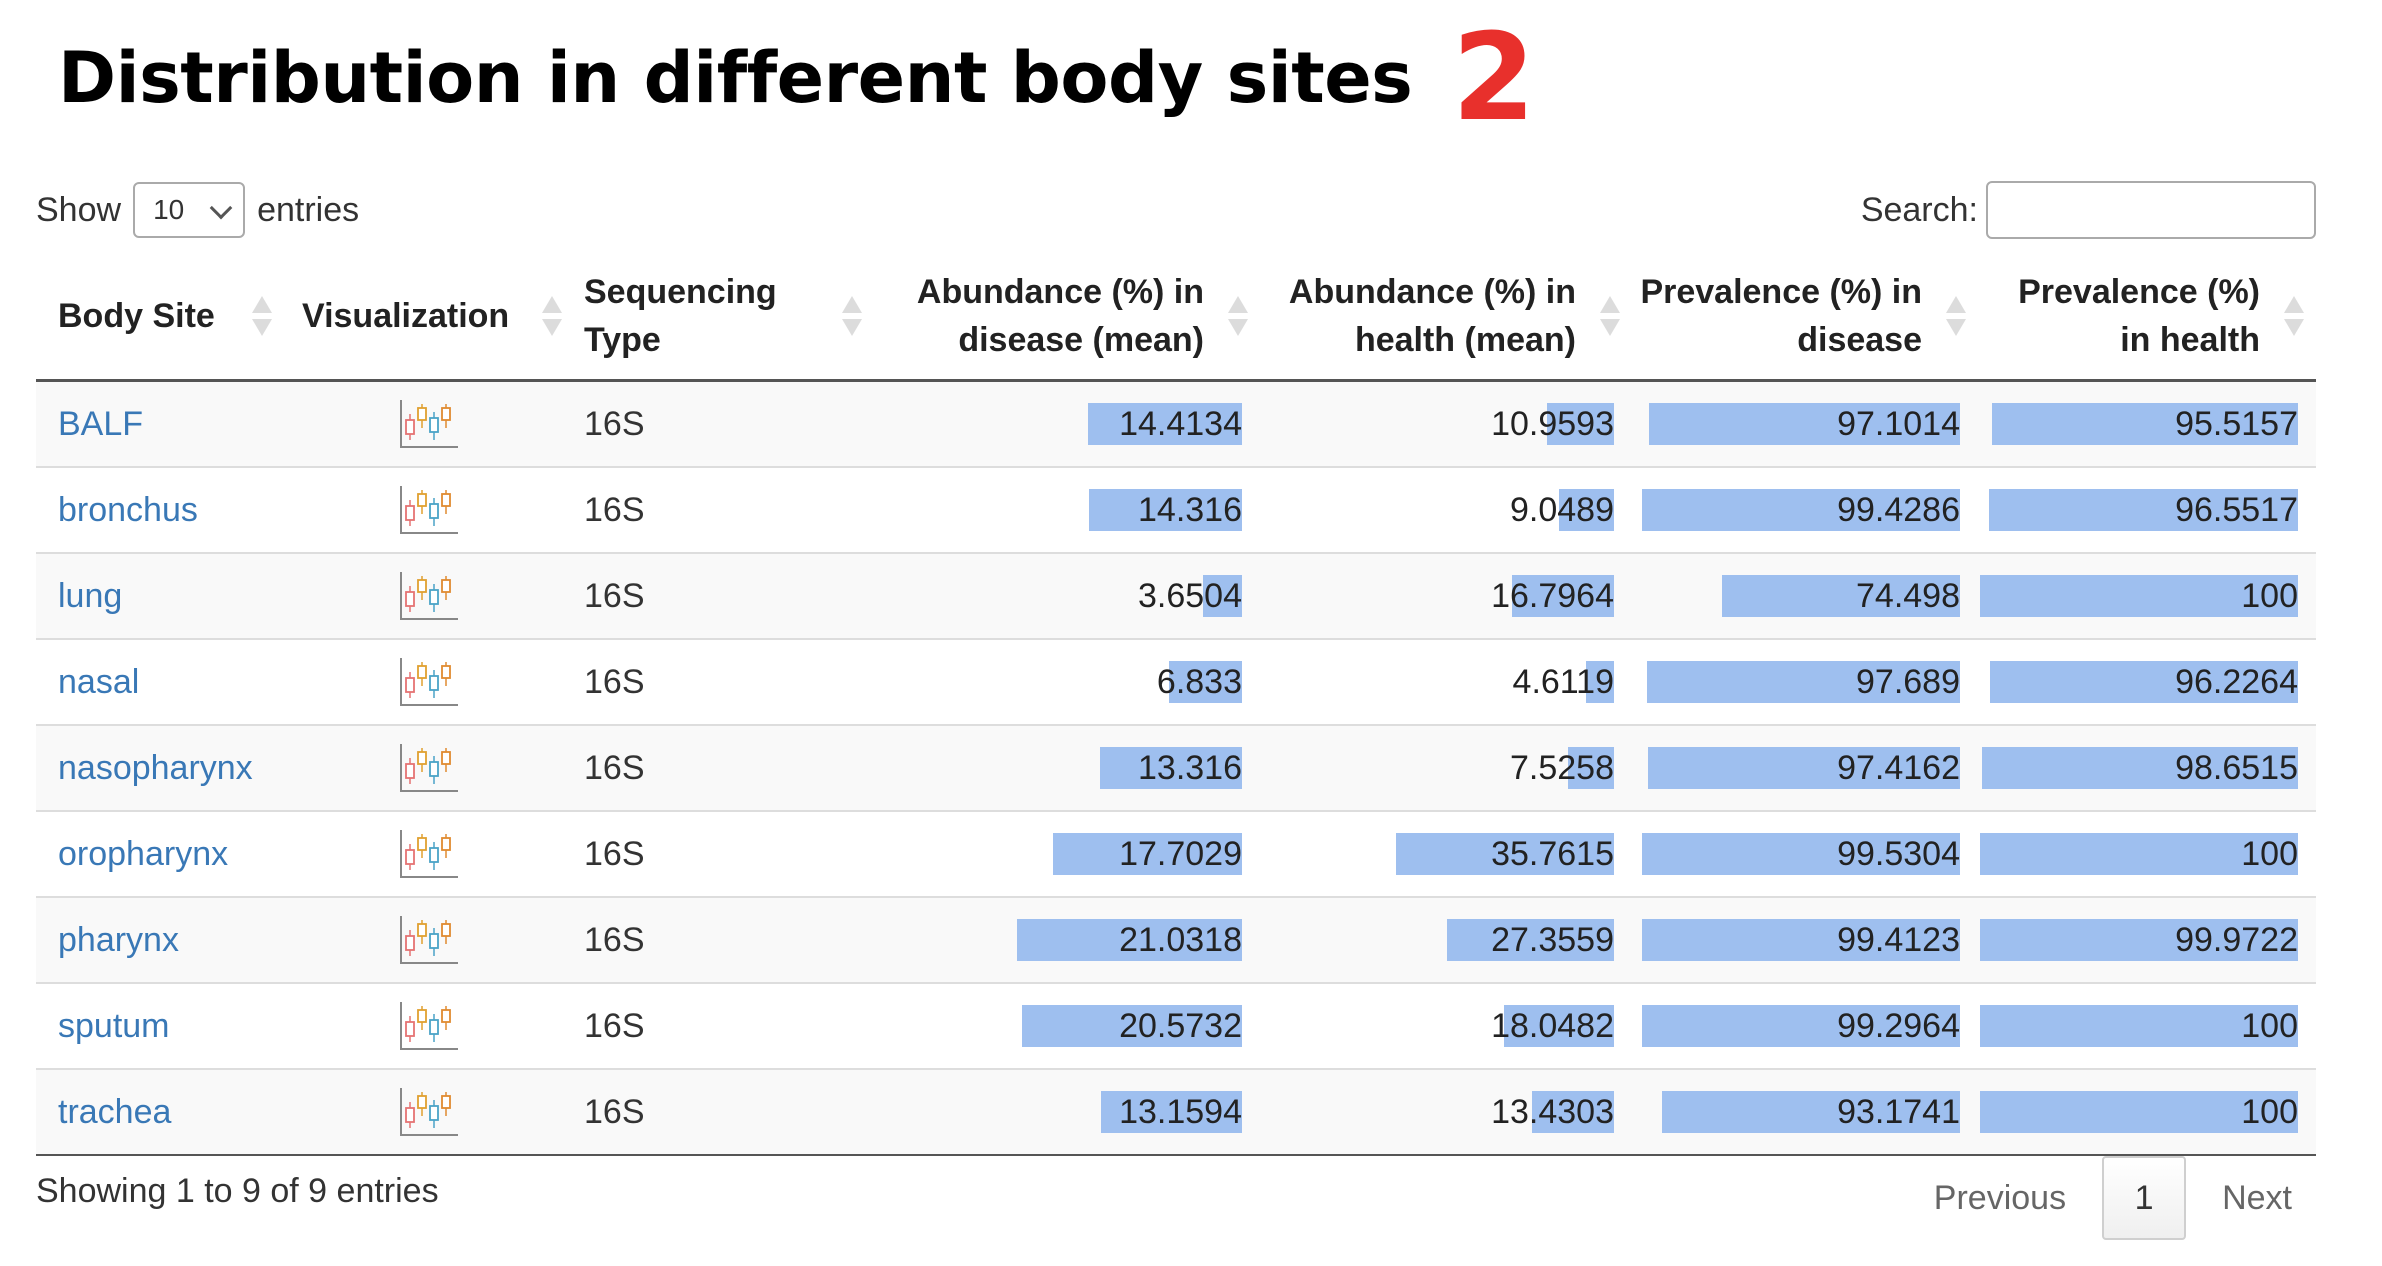 This screenshot has width=2382, height=1266. What do you see at coordinates (2257, 1197) in the screenshot?
I see `next-button: Next` at bounding box center [2257, 1197].